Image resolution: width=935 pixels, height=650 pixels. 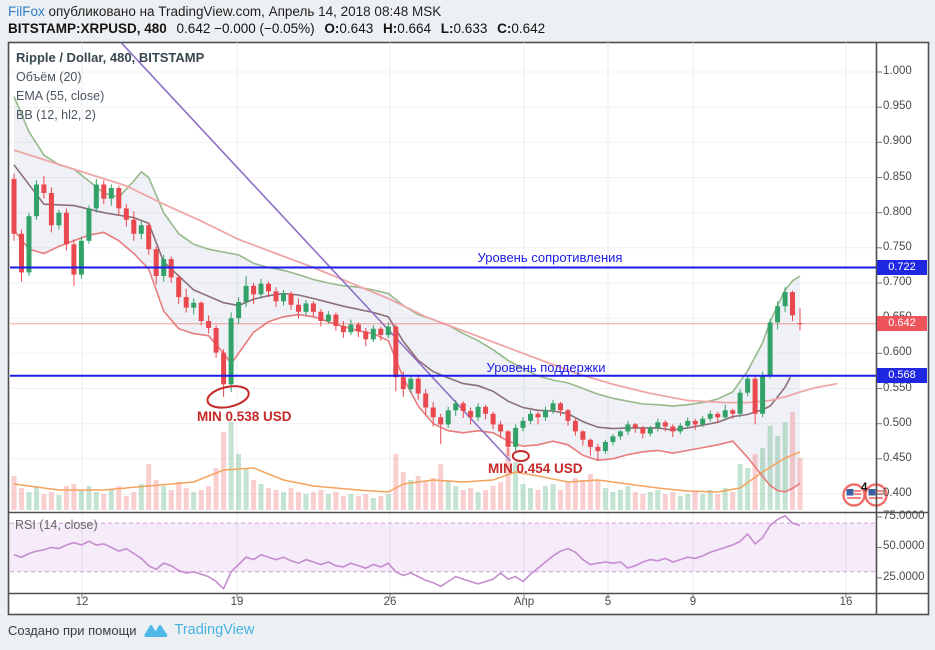 I want to click on time-axis-tick: 12, so click(x=82, y=602).